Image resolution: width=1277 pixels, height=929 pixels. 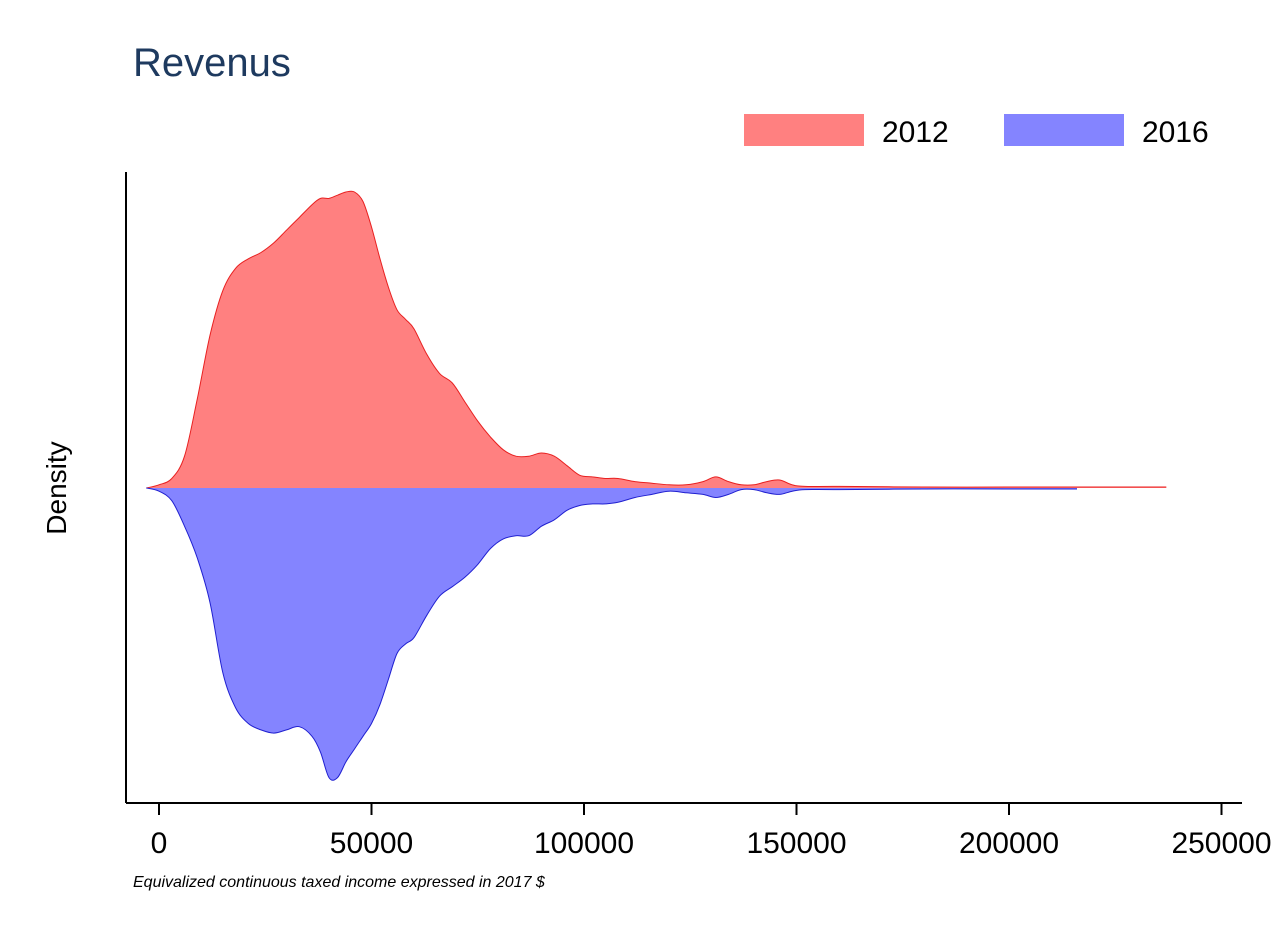 What do you see at coordinates (711, 831) in the screenshot?
I see `x-axis-ticks: 0 50000 100000 150000 200000 250000` at bounding box center [711, 831].